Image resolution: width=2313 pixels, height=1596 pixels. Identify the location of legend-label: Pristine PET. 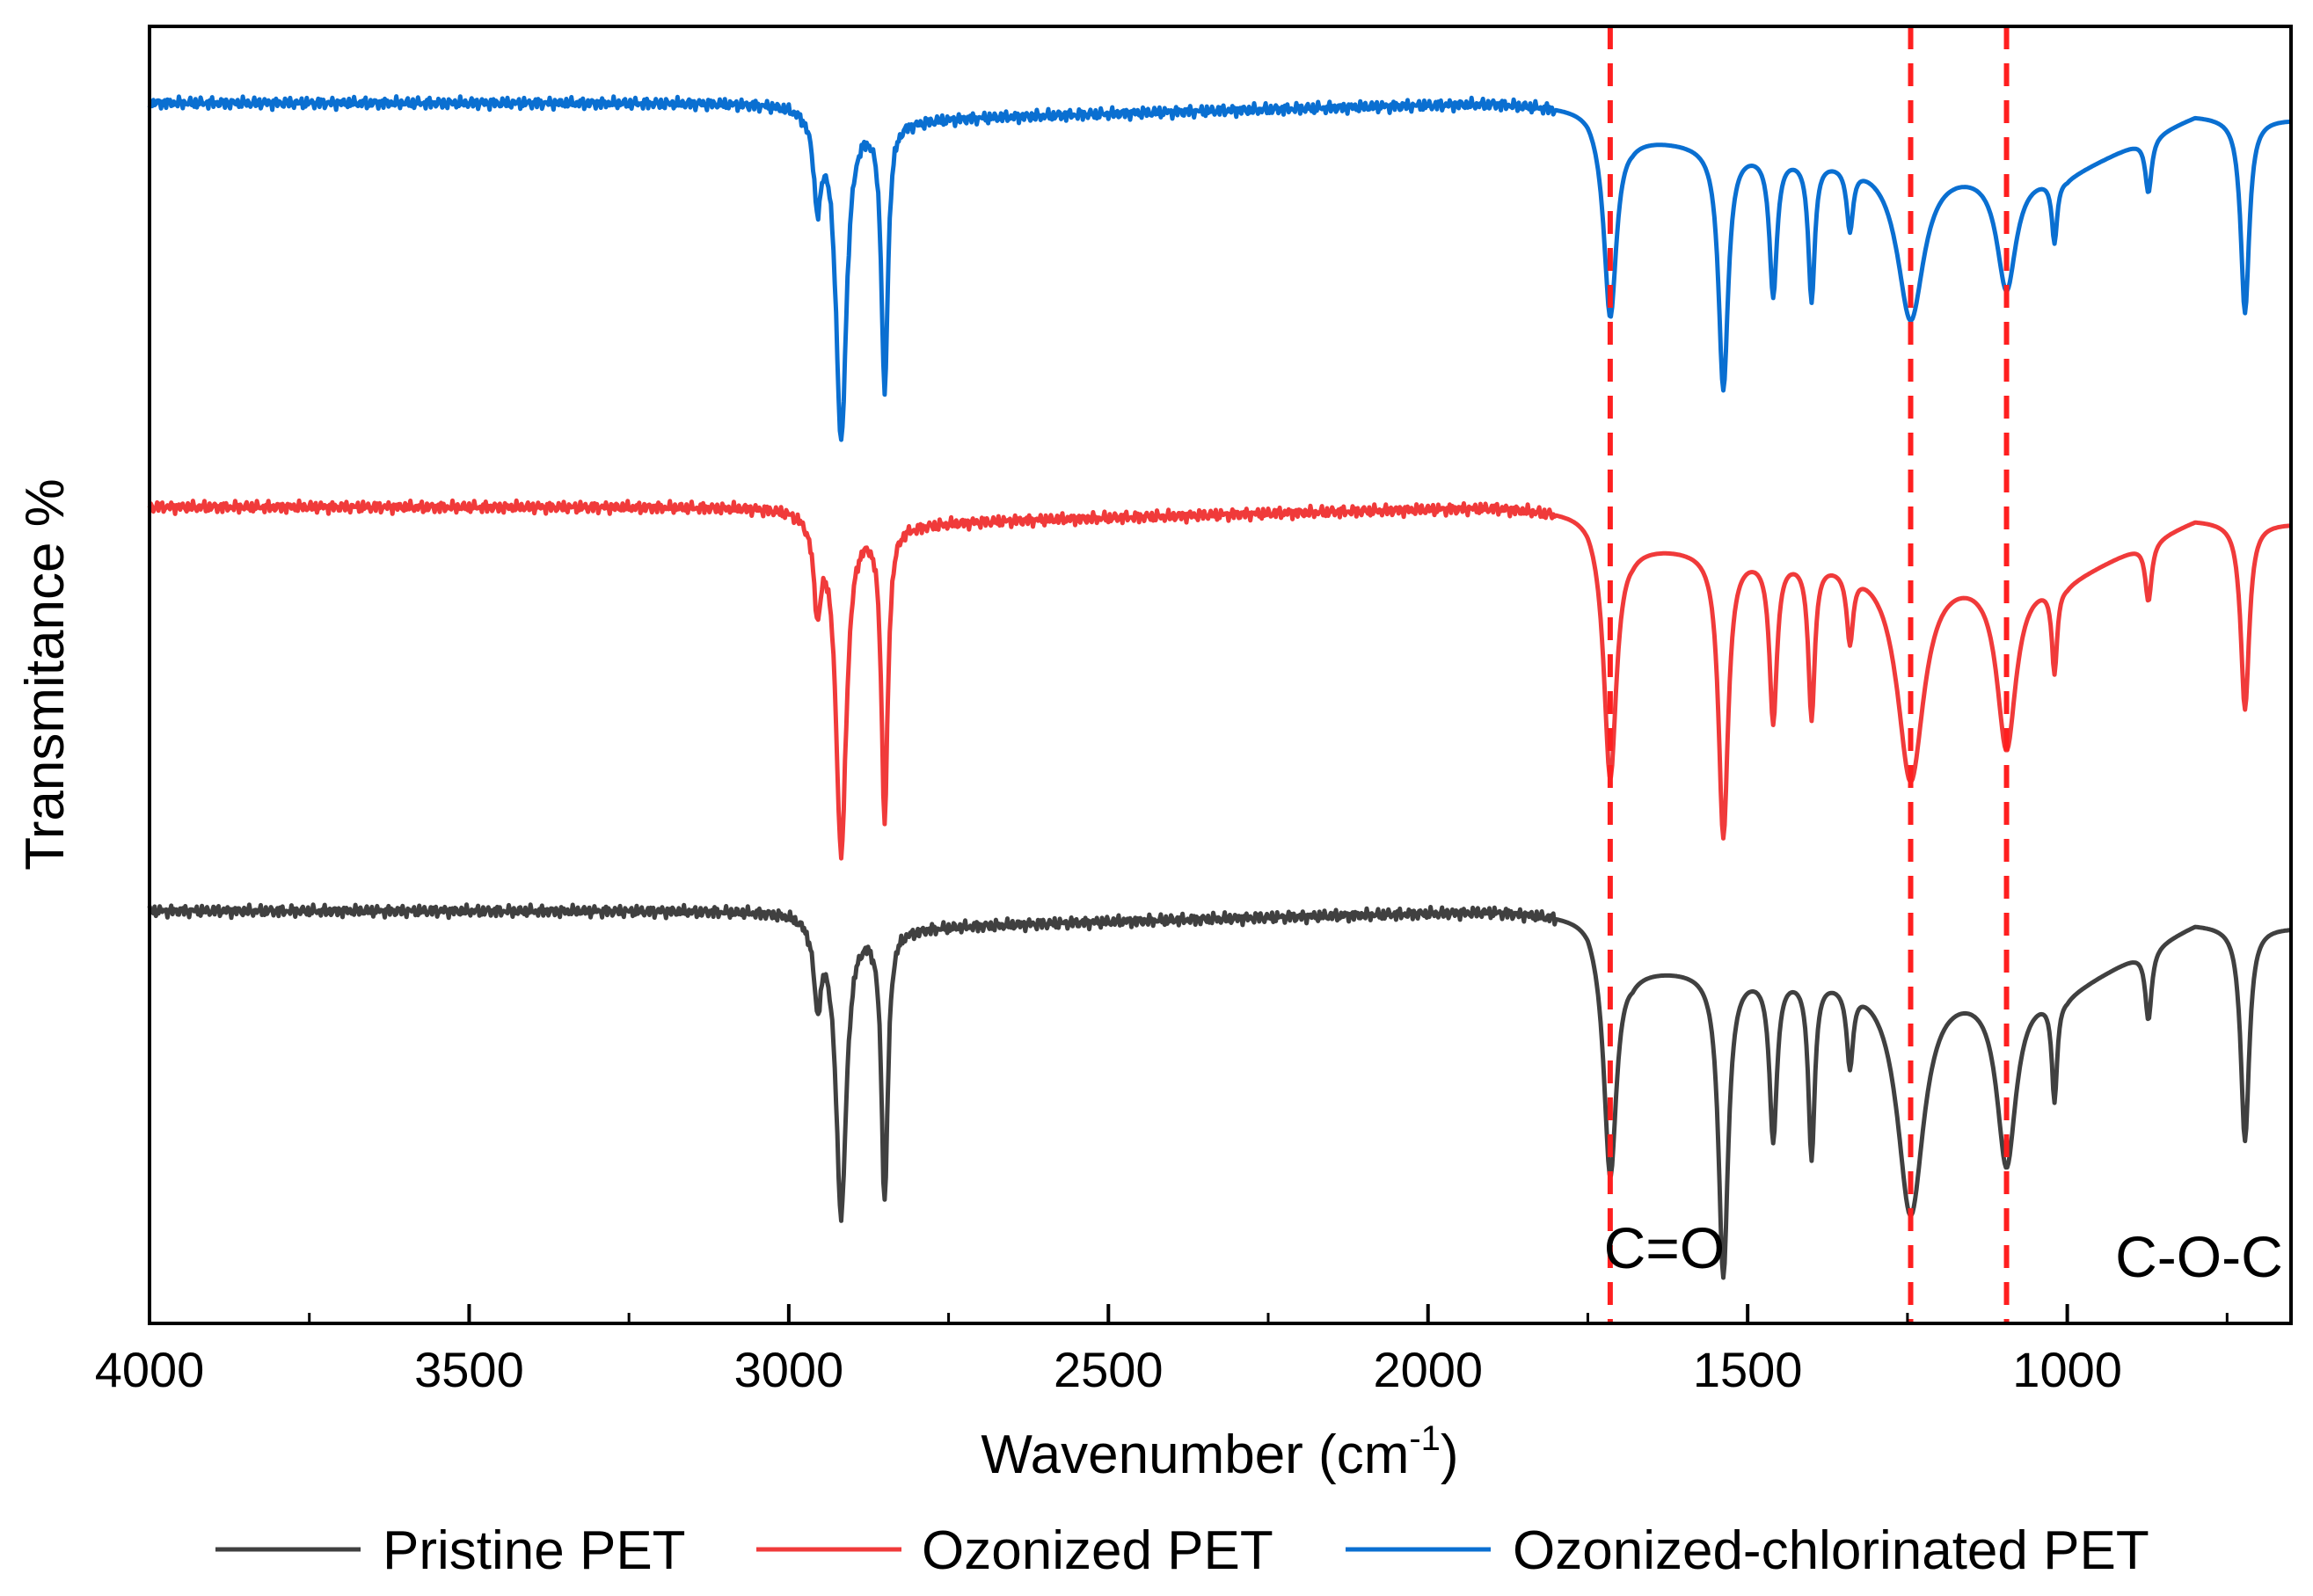
(534, 1550).